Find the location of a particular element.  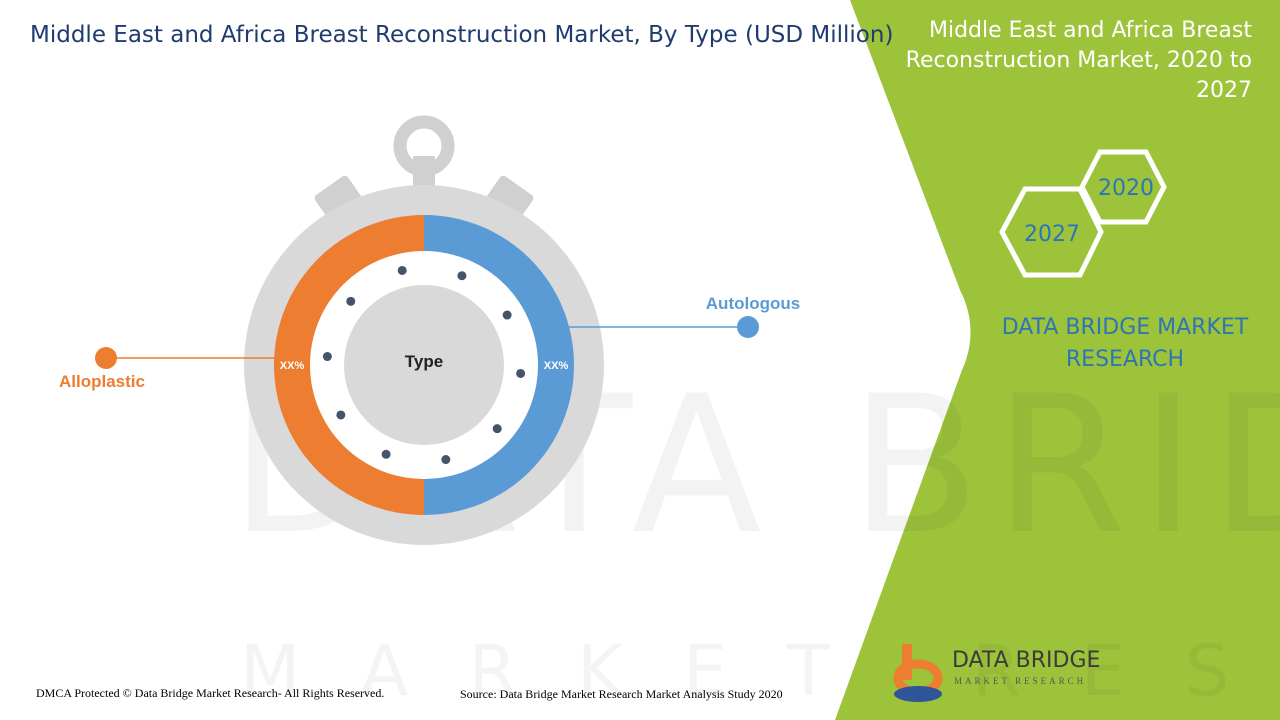

hex-year-2020: 2020 is located at coordinates (1126, 188).